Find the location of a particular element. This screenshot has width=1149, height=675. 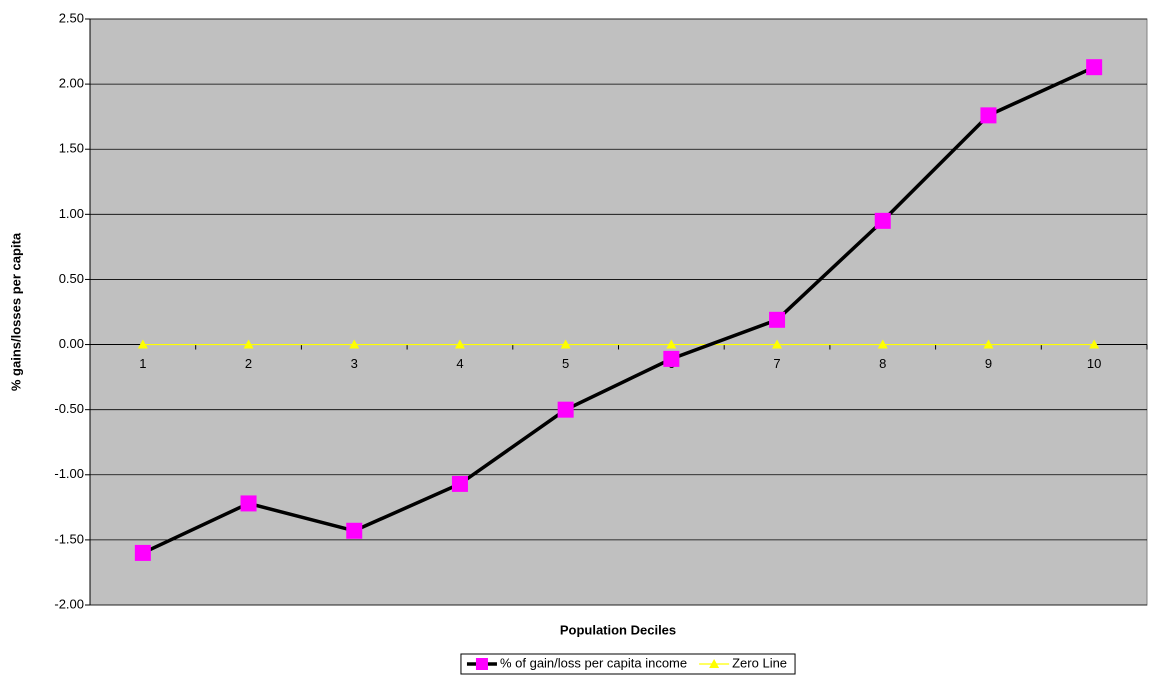

y-tick-label: -1.00 is located at coordinates (69, 473).